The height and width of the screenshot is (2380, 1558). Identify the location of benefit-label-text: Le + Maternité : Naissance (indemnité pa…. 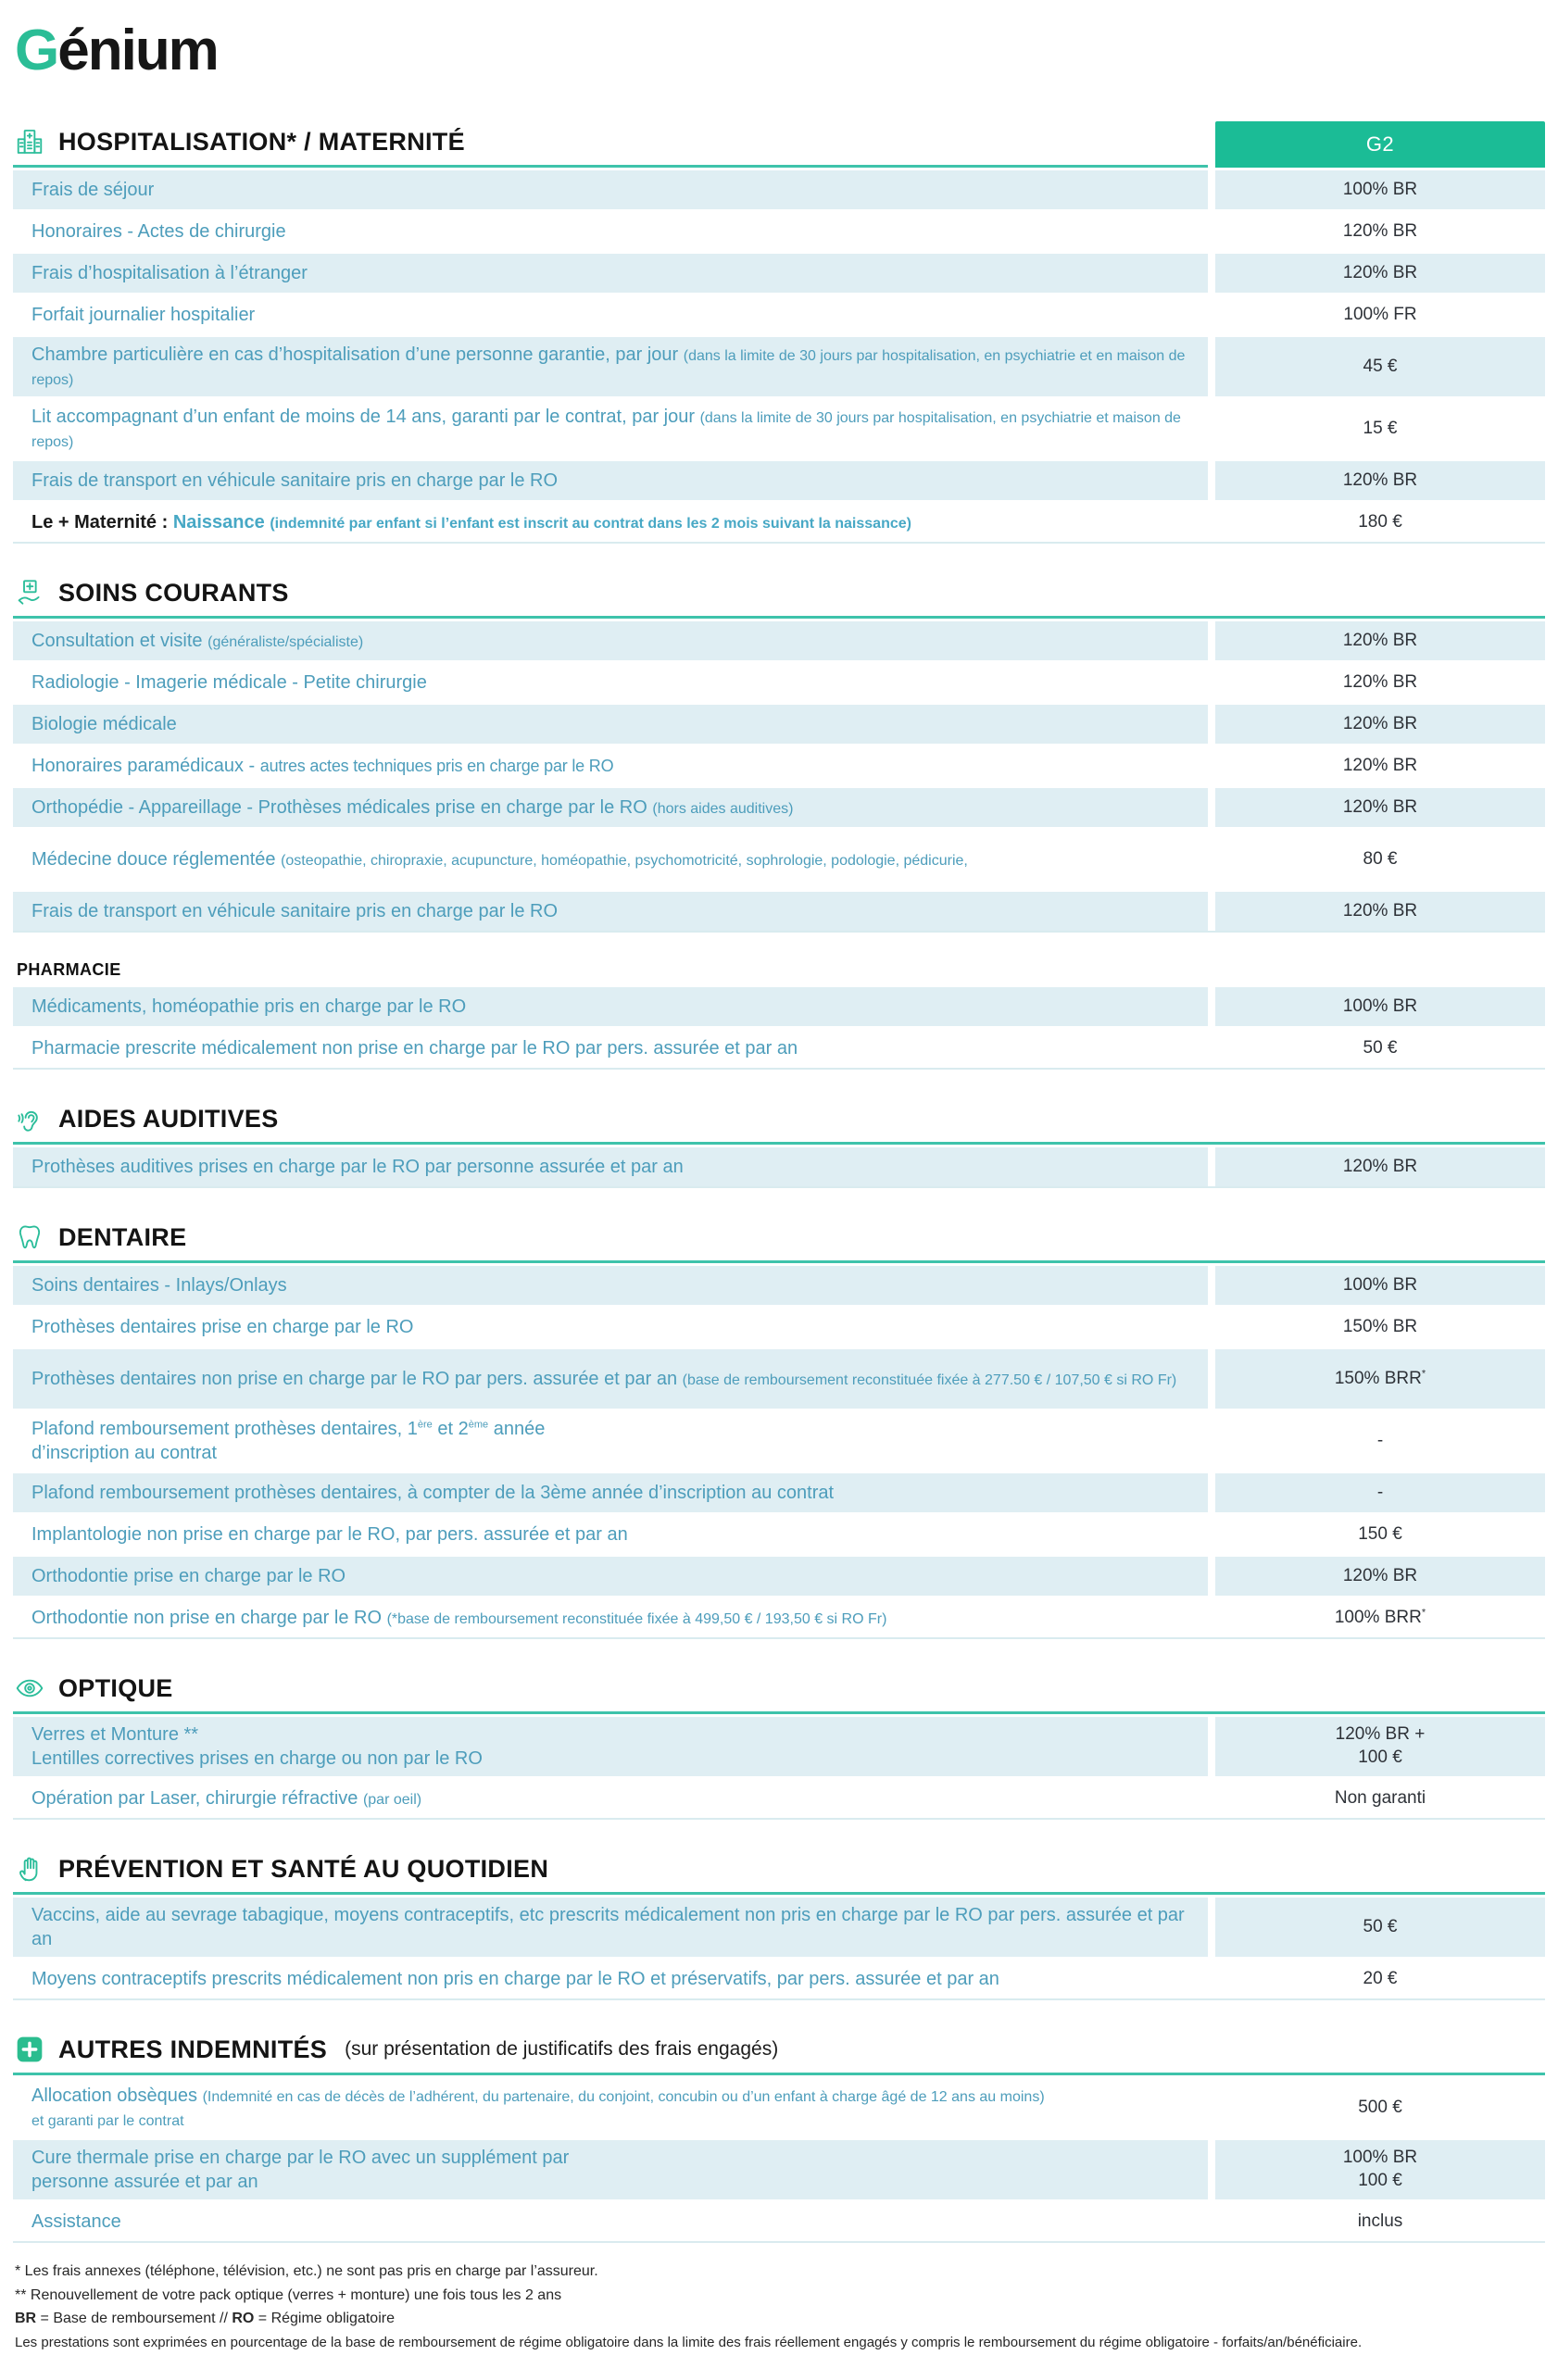
(608, 522).